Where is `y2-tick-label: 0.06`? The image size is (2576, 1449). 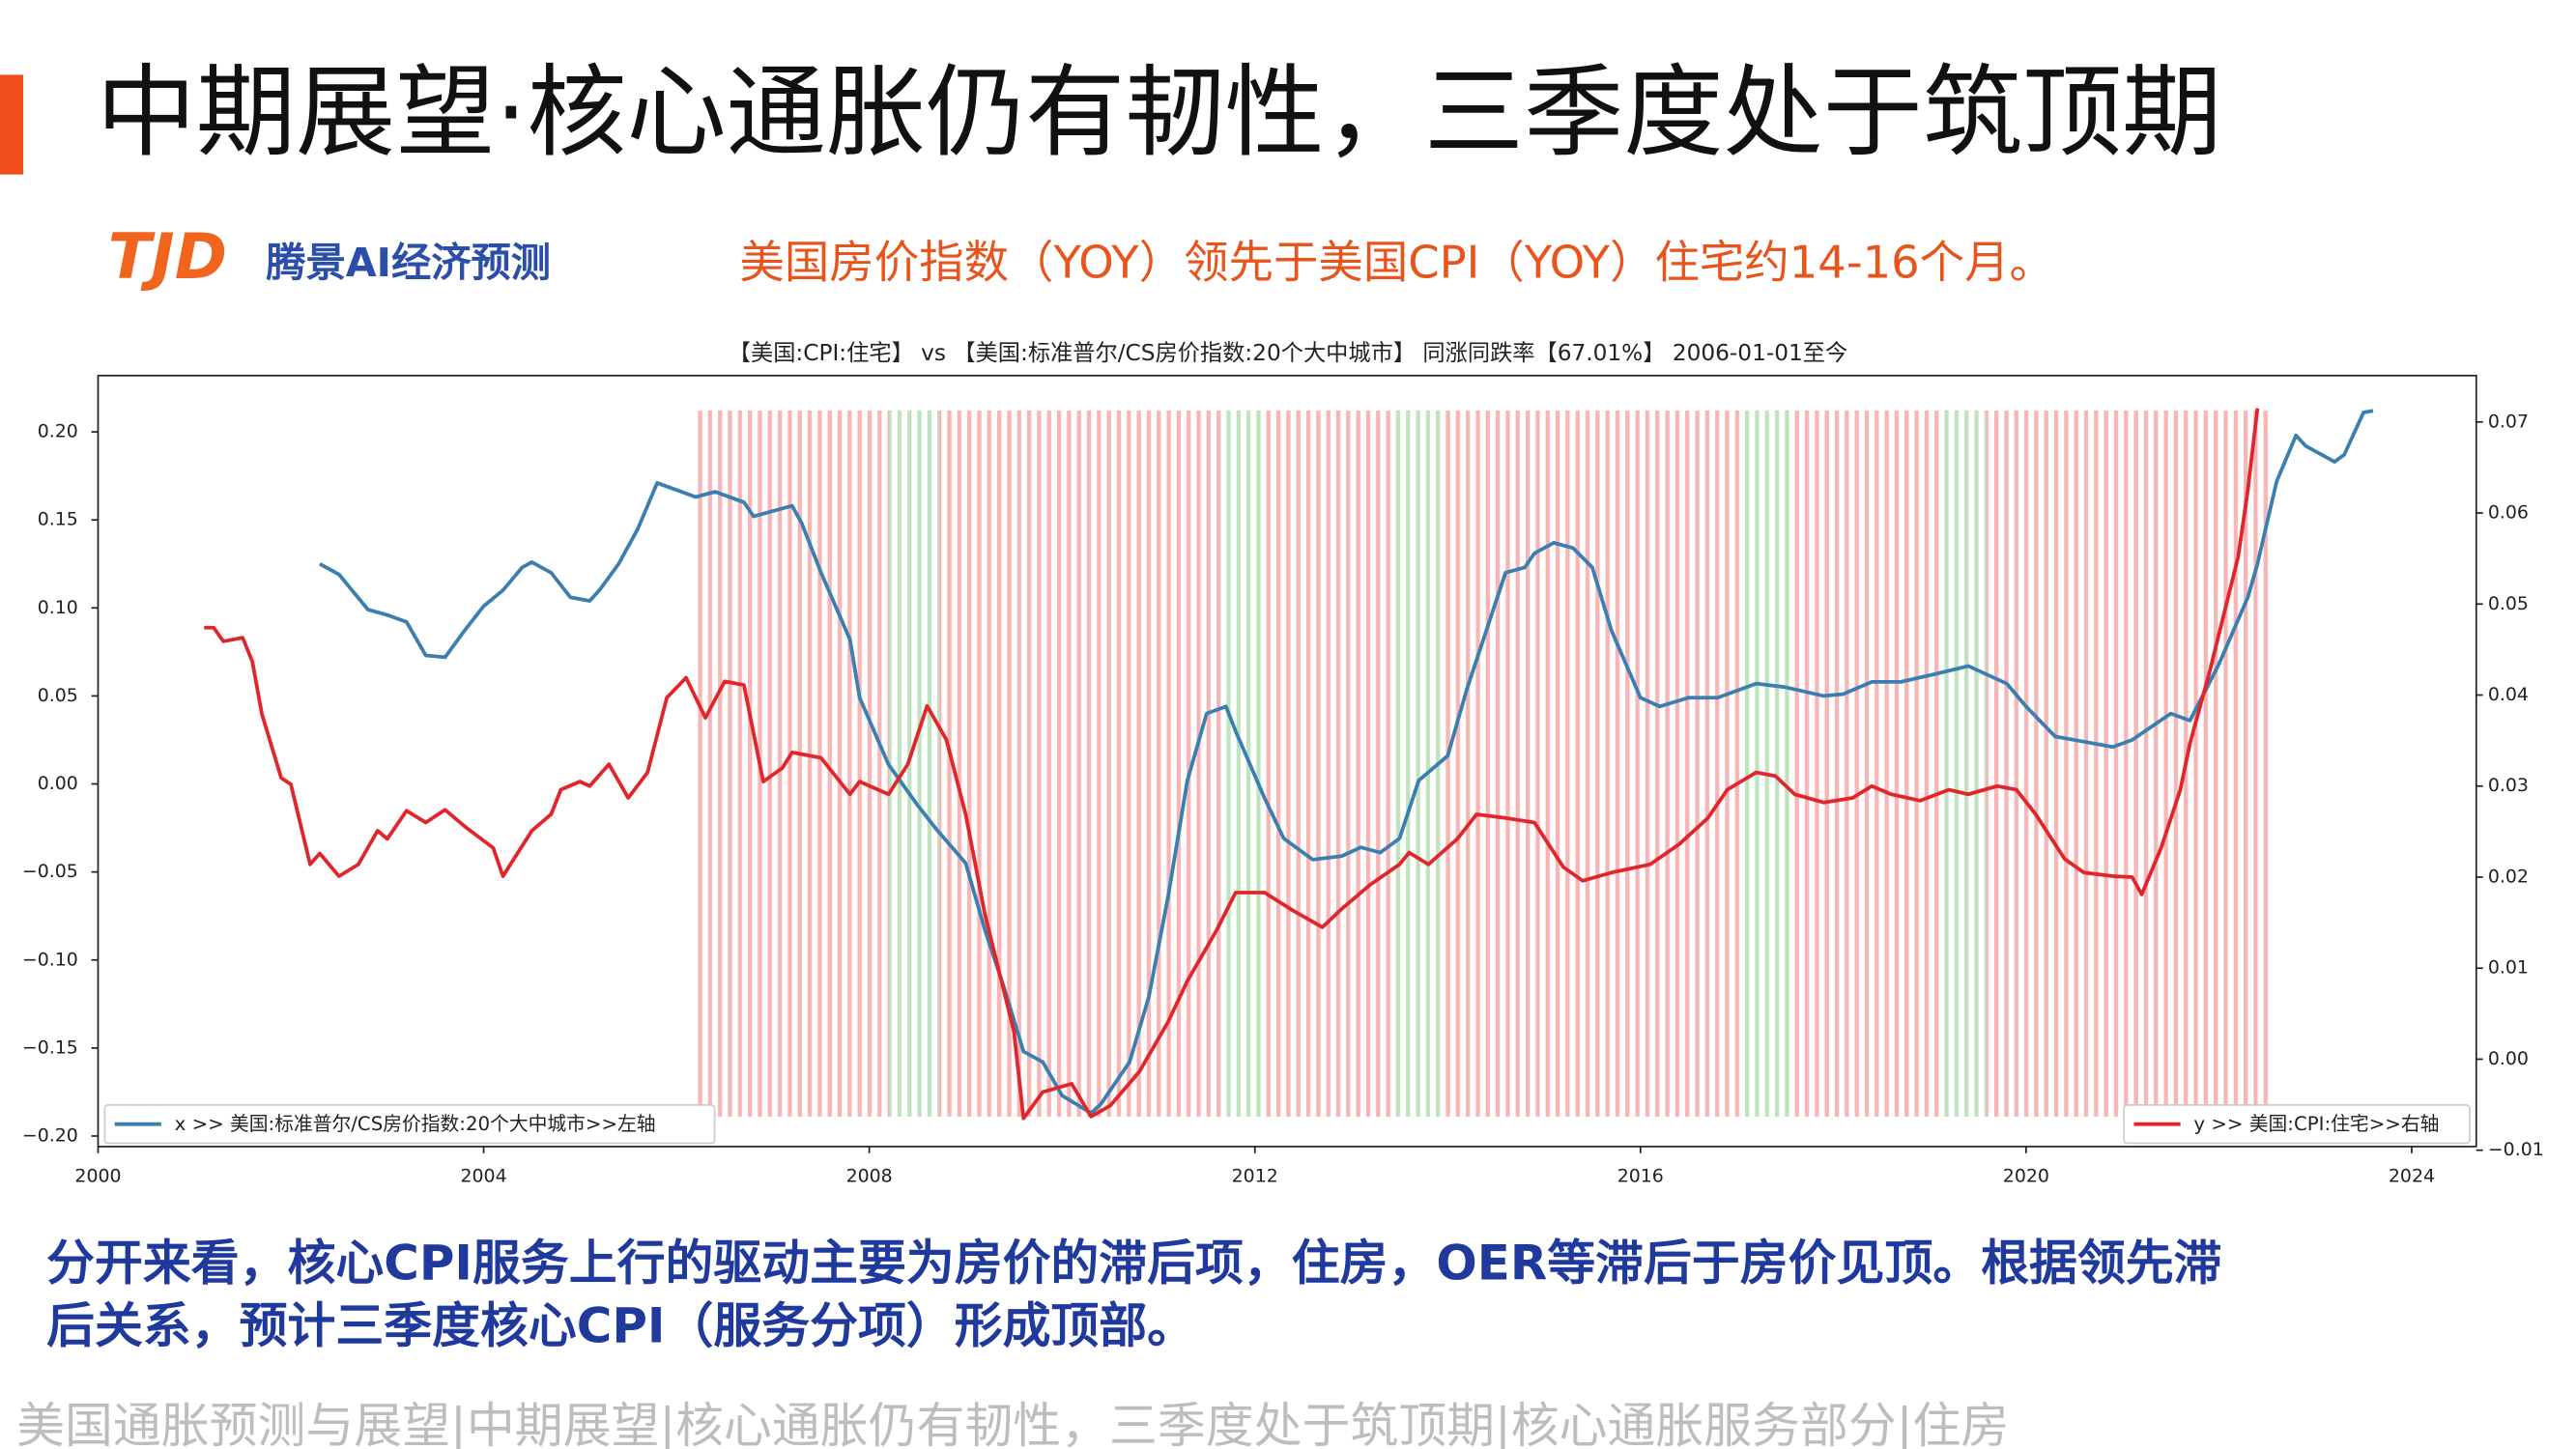 y2-tick-label: 0.06 is located at coordinates (2509, 513).